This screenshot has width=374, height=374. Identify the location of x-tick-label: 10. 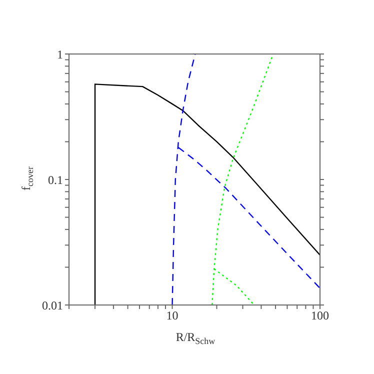
(172, 315).